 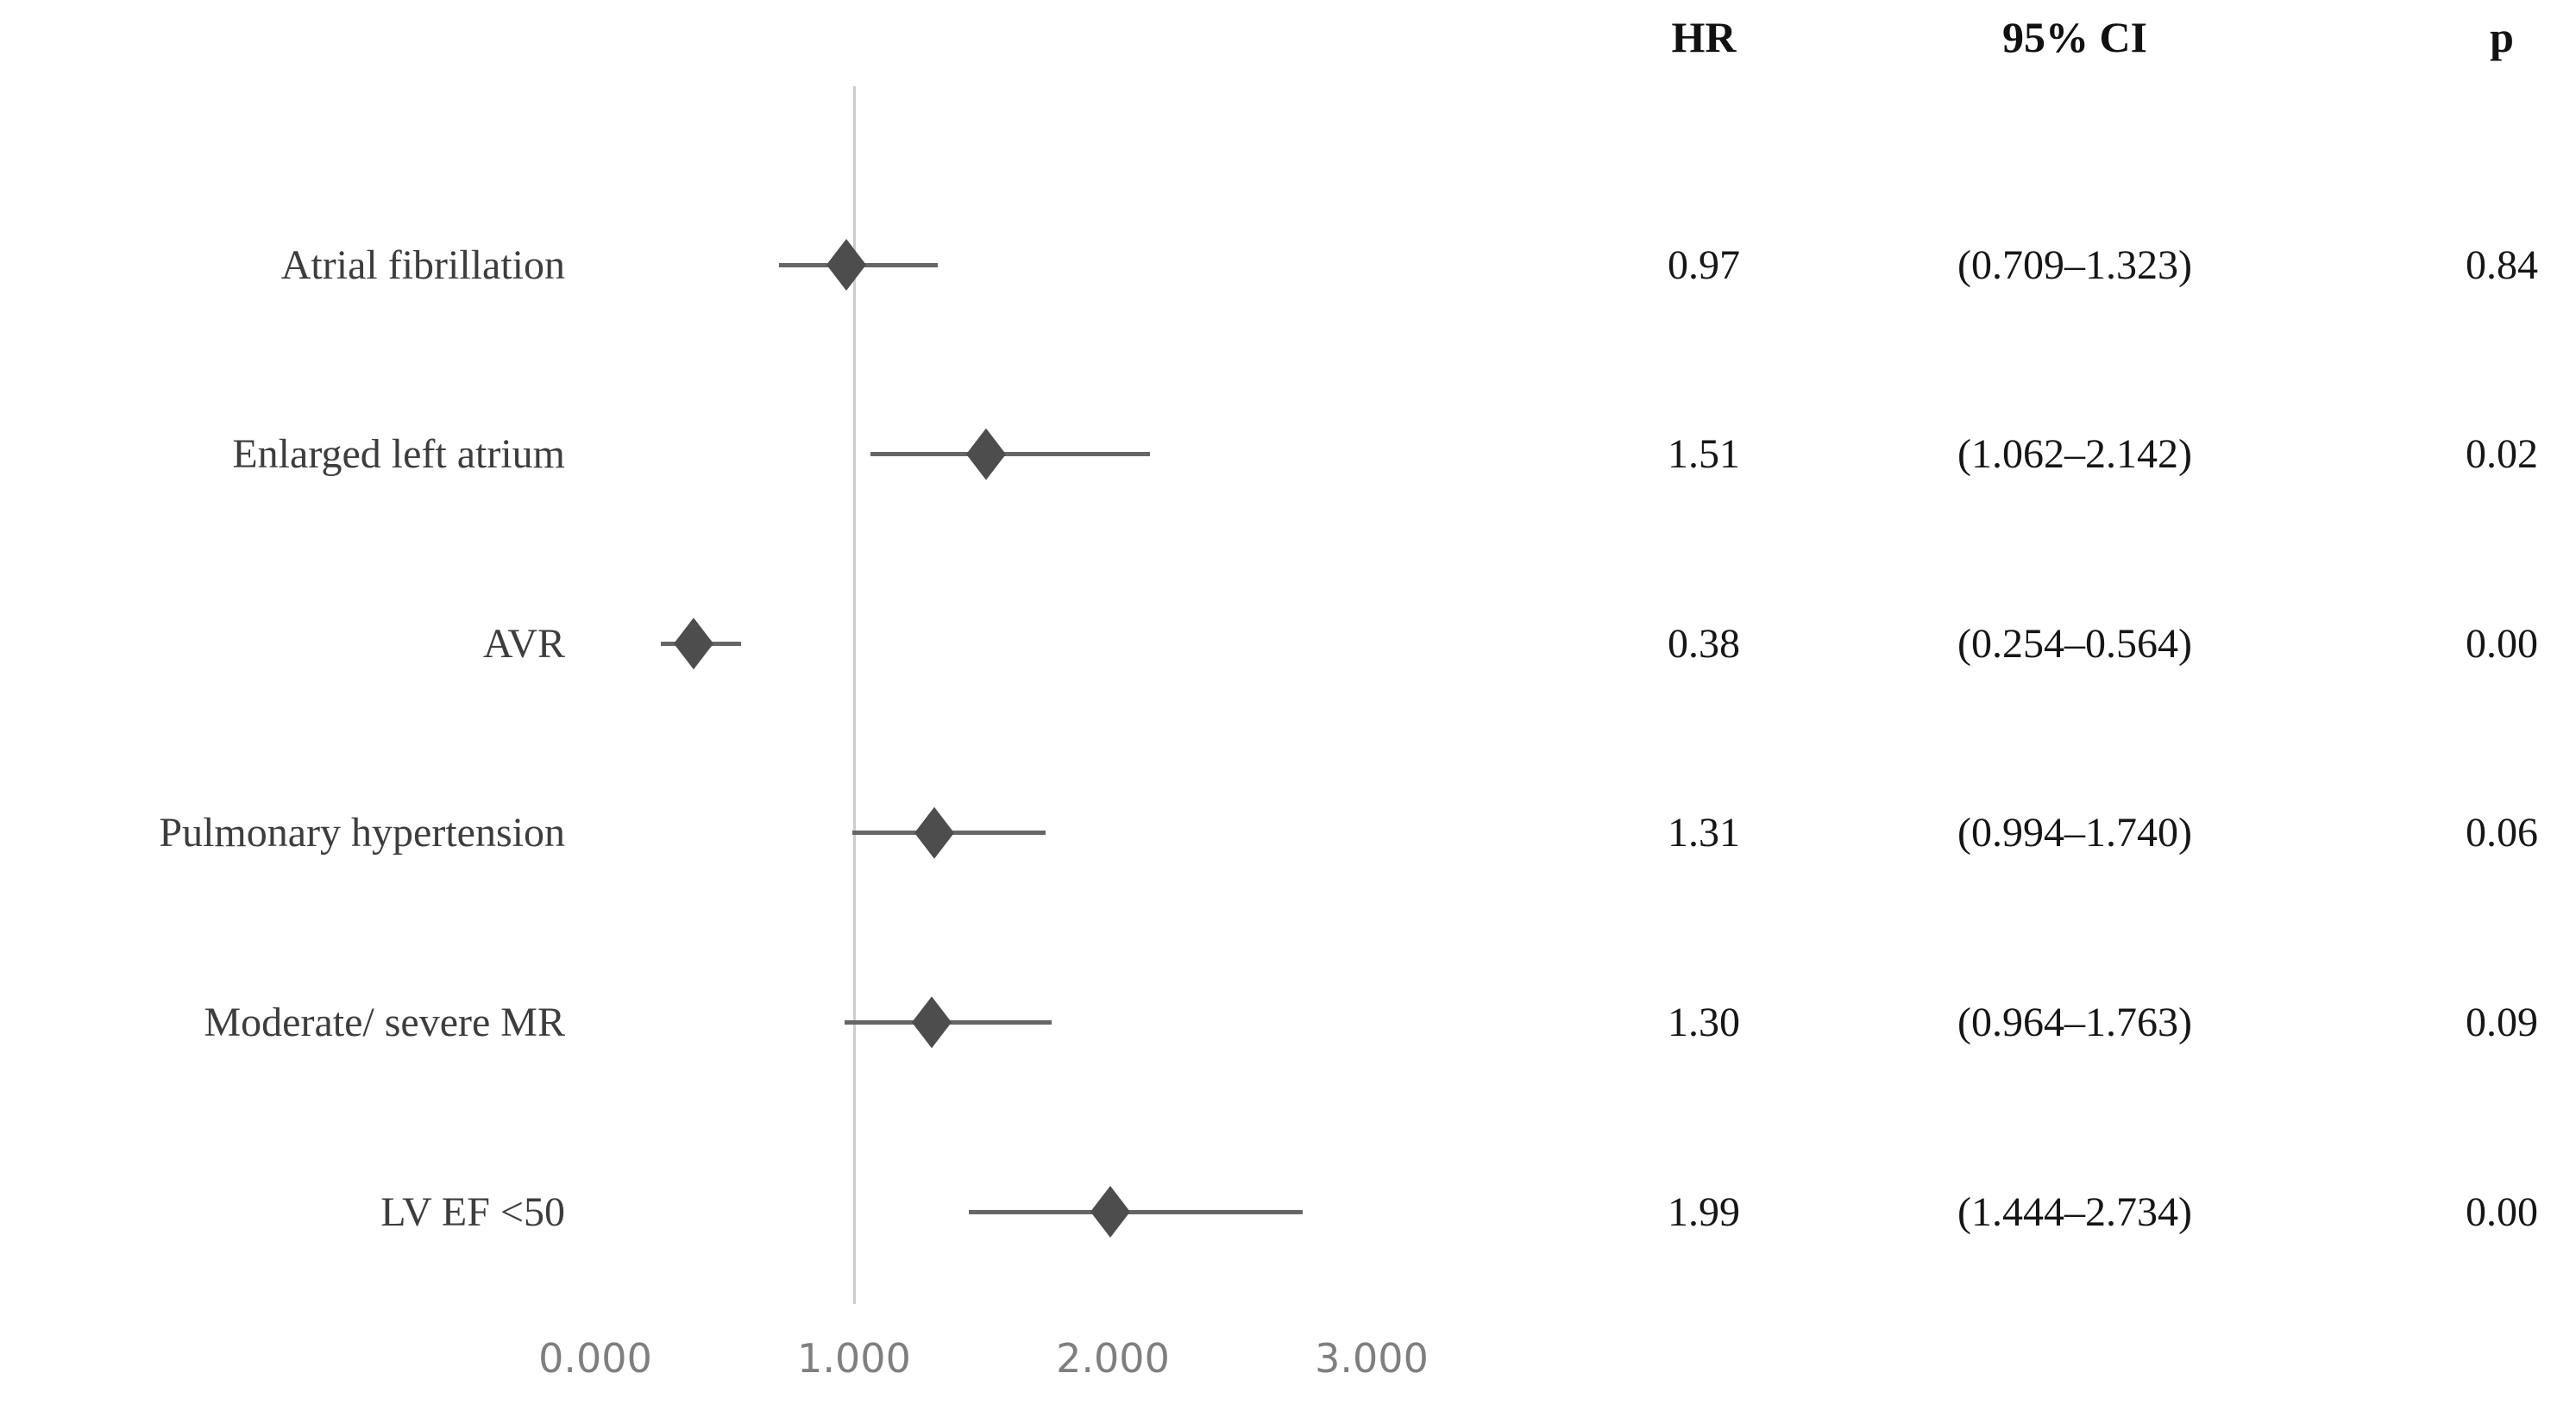 What do you see at coordinates (2074, 1022) in the screenshot?
I see `ci-value: (0.964–1.763)` at bounding box center [2074, 1022].